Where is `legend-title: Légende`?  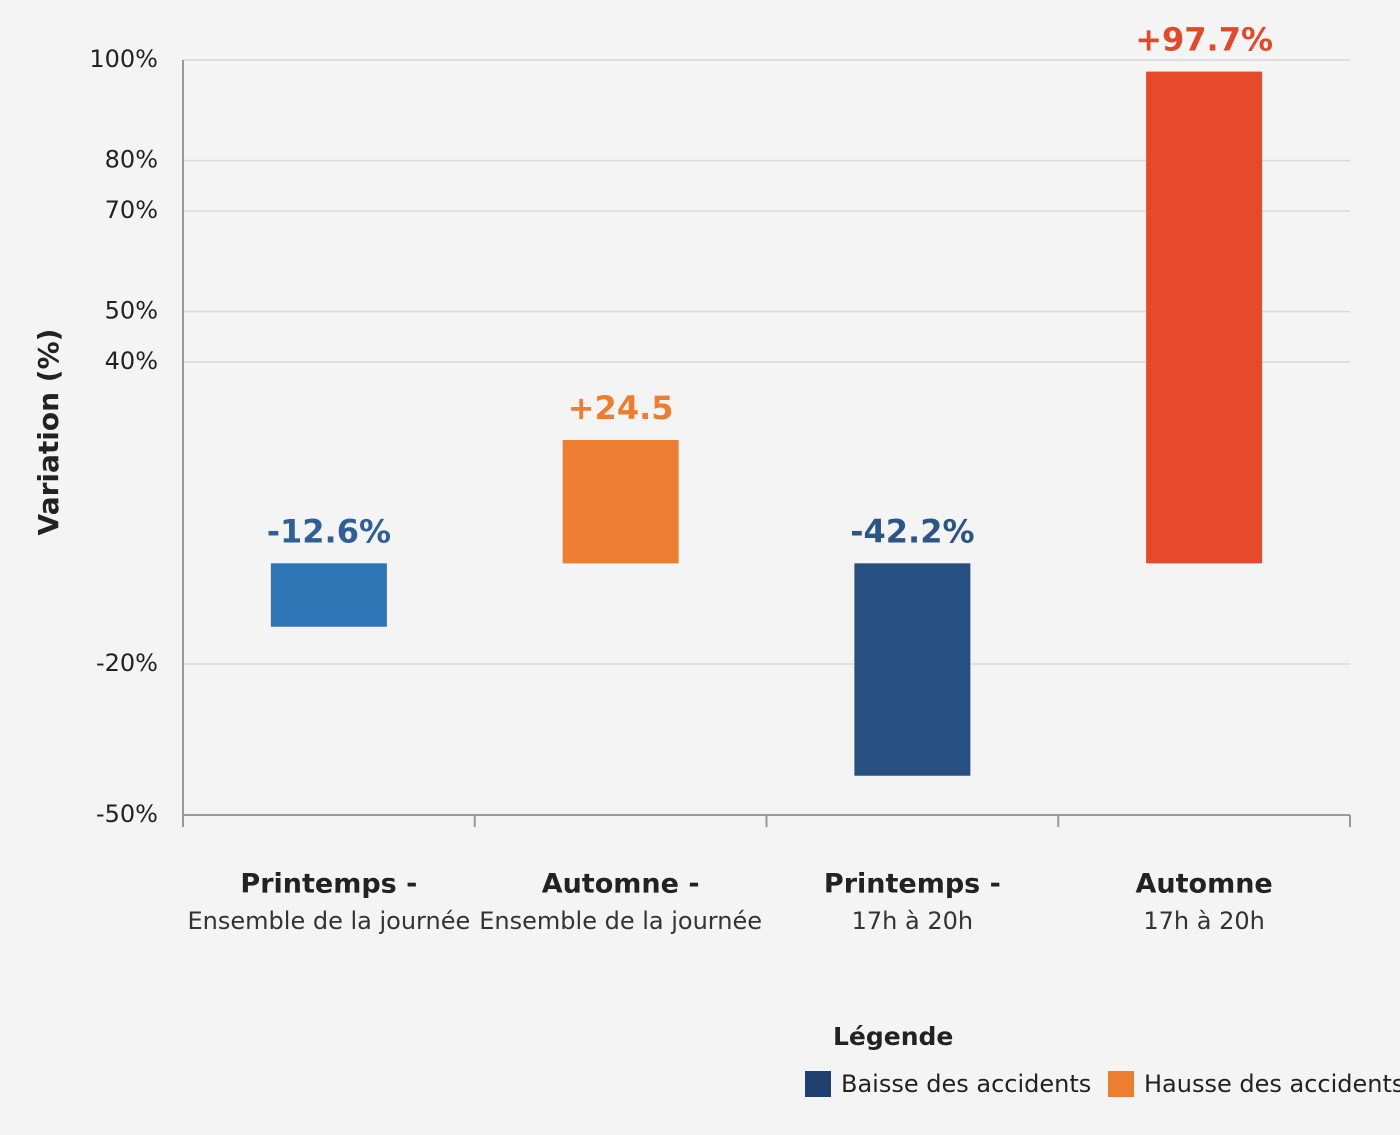 legend-title: Légende is located at coordinates (893, 1036).